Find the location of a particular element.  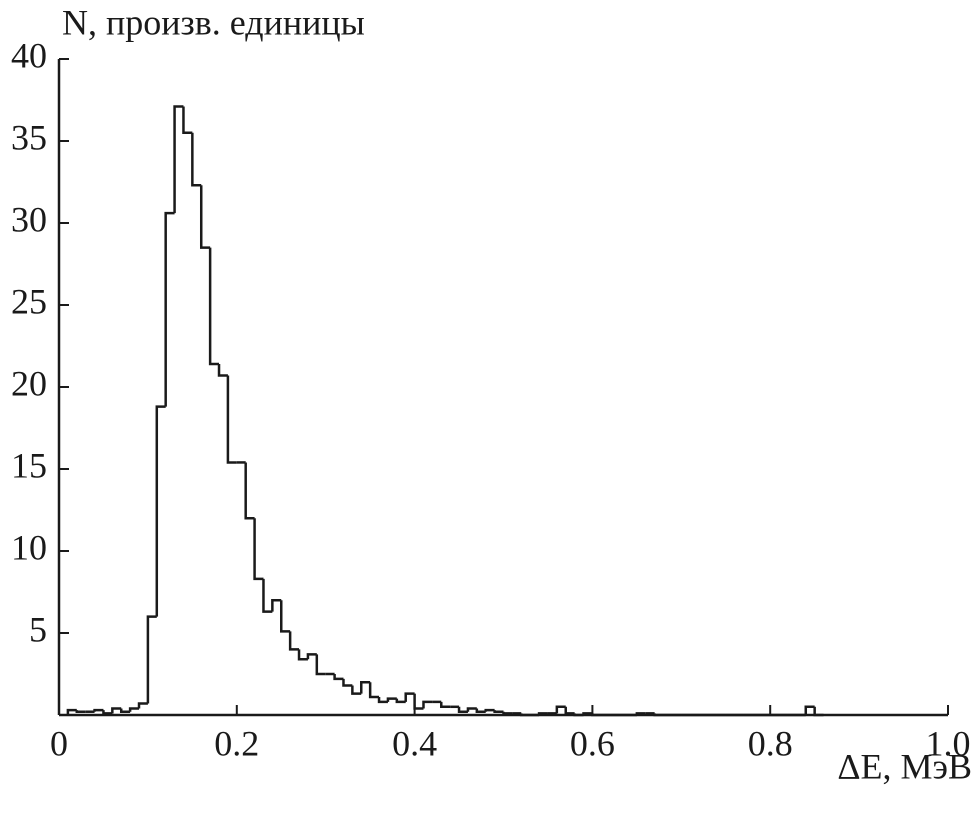

y-tick-label: 15 is located at coordinates (29, 465).